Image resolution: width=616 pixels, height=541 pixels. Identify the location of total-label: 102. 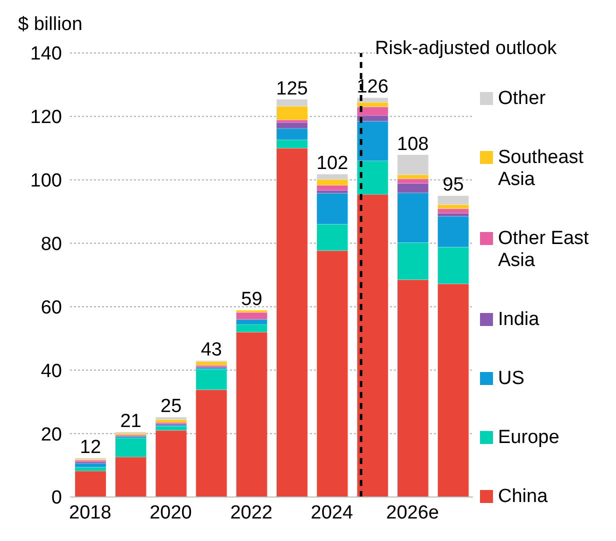
(332, 163).